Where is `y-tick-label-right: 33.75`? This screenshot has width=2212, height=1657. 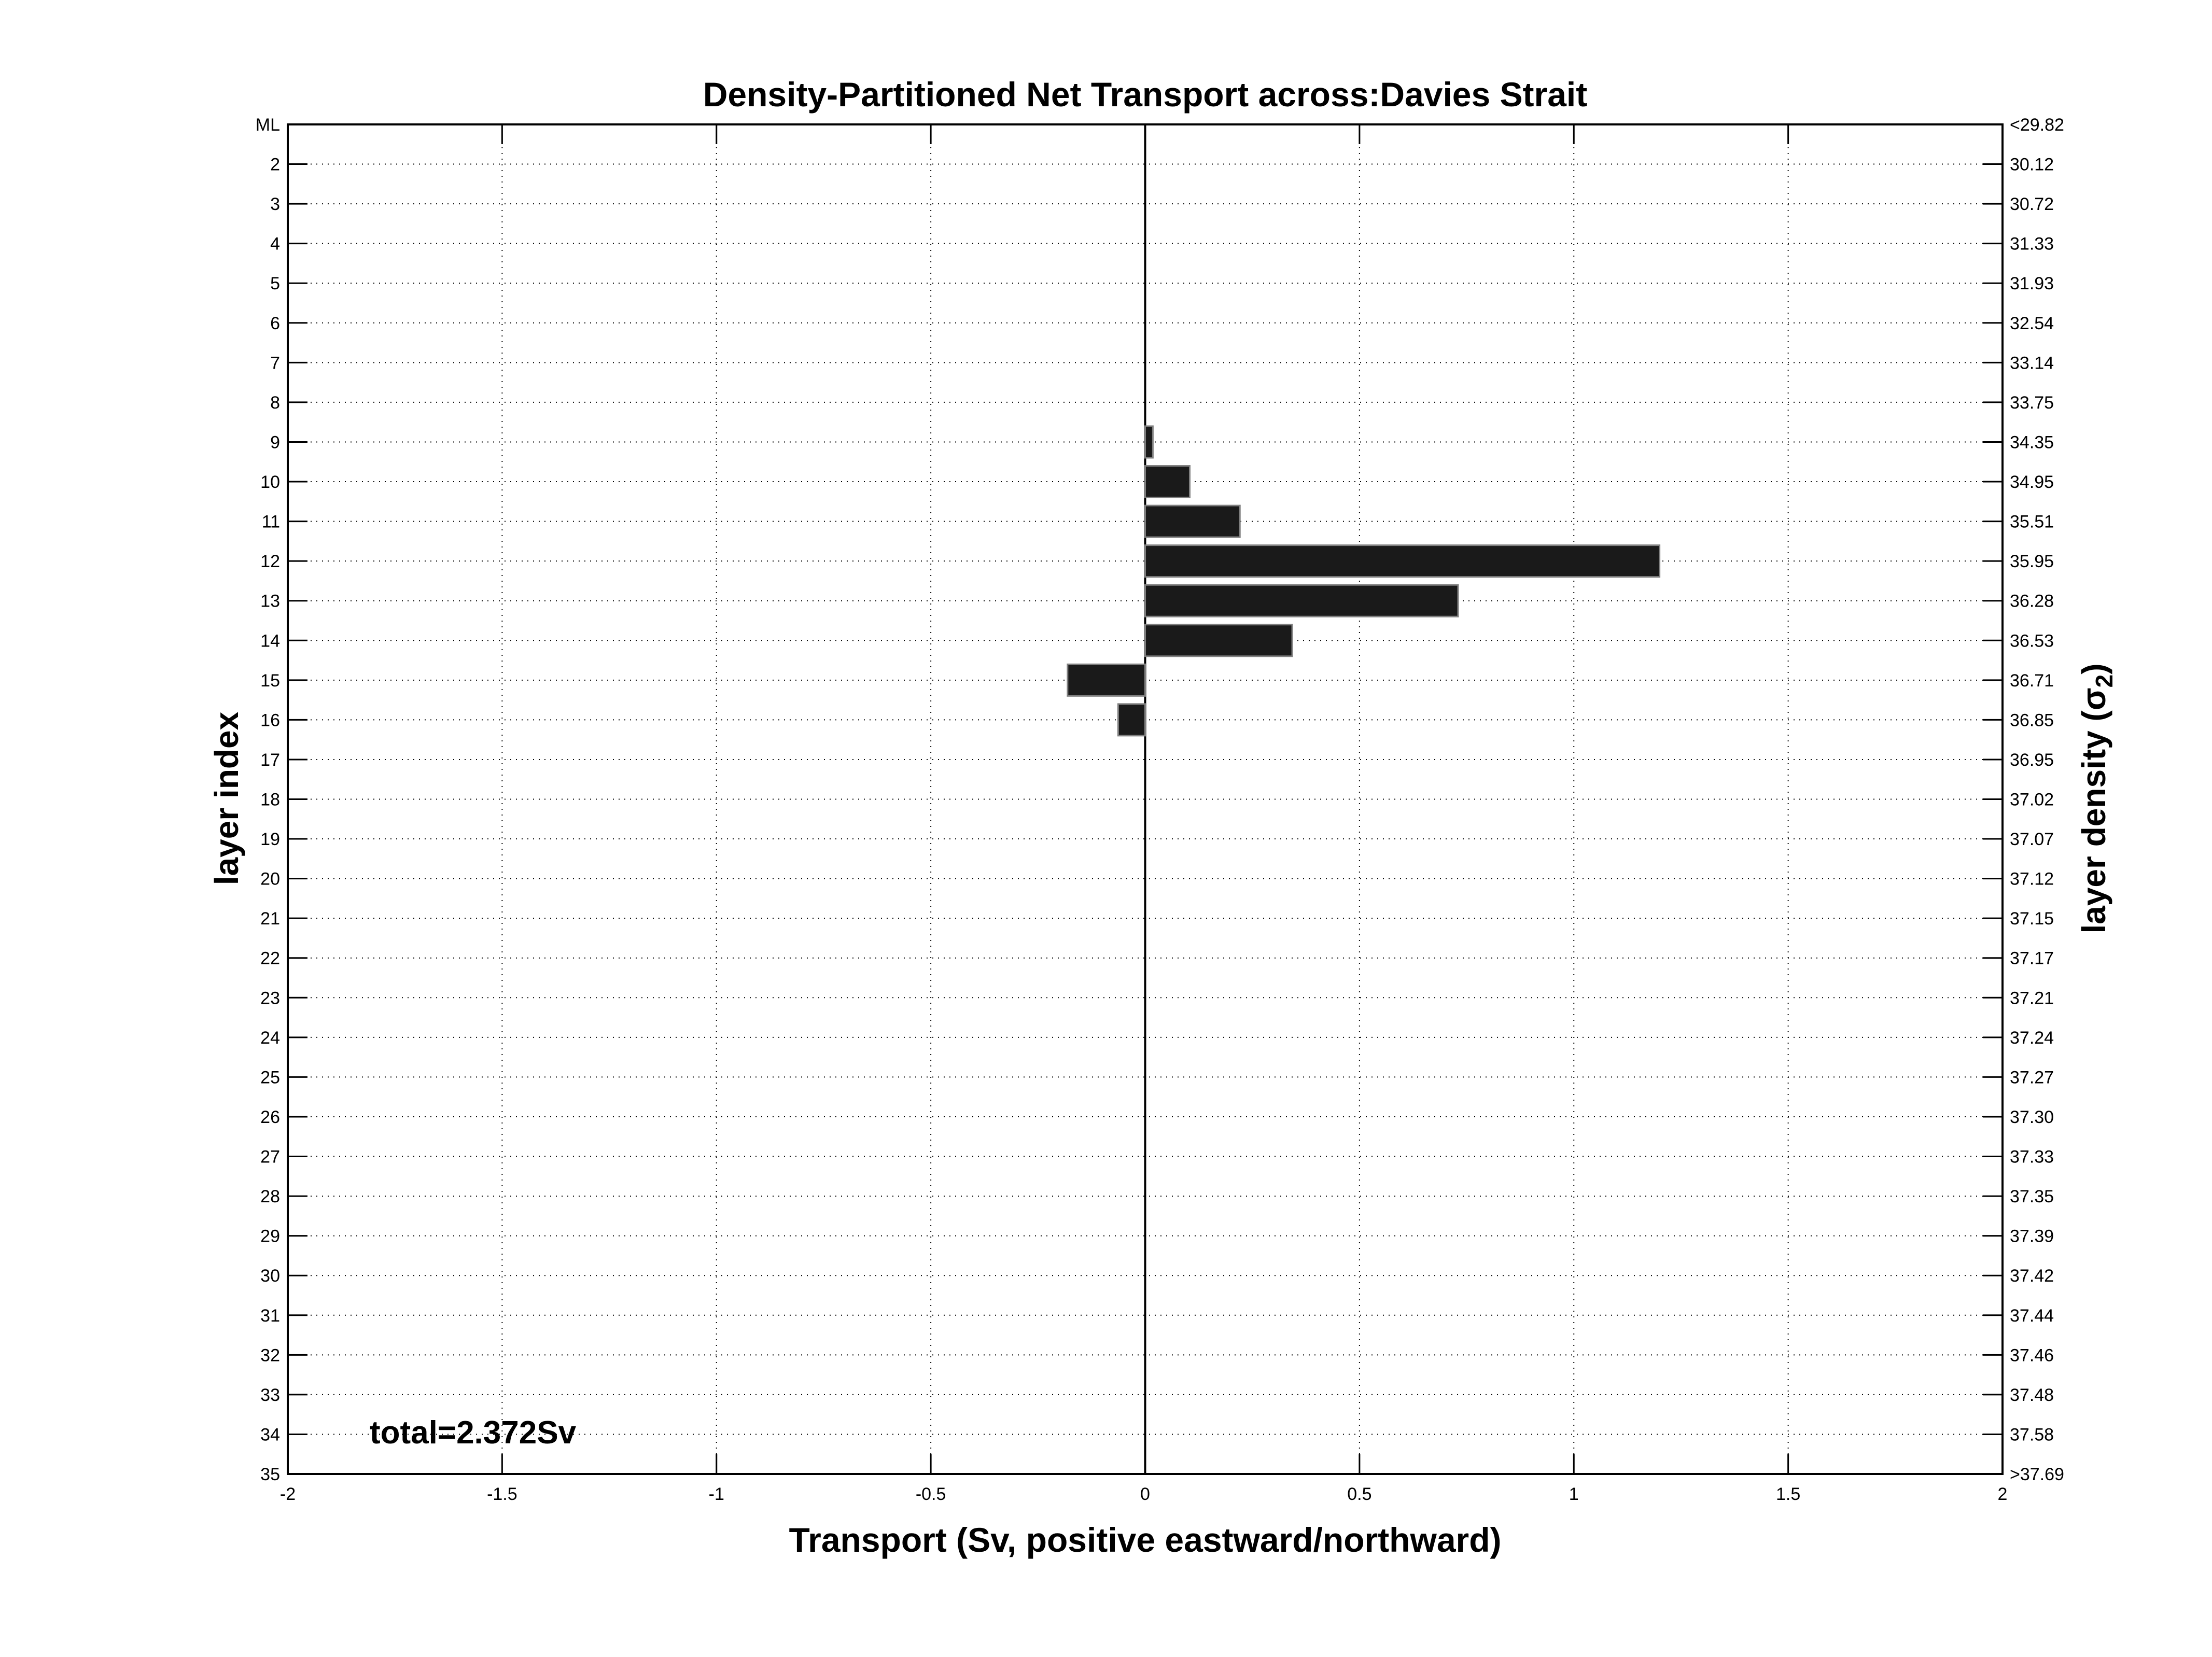 y-tick-label-right: 33.75 is located at coordinates (2032, 403).